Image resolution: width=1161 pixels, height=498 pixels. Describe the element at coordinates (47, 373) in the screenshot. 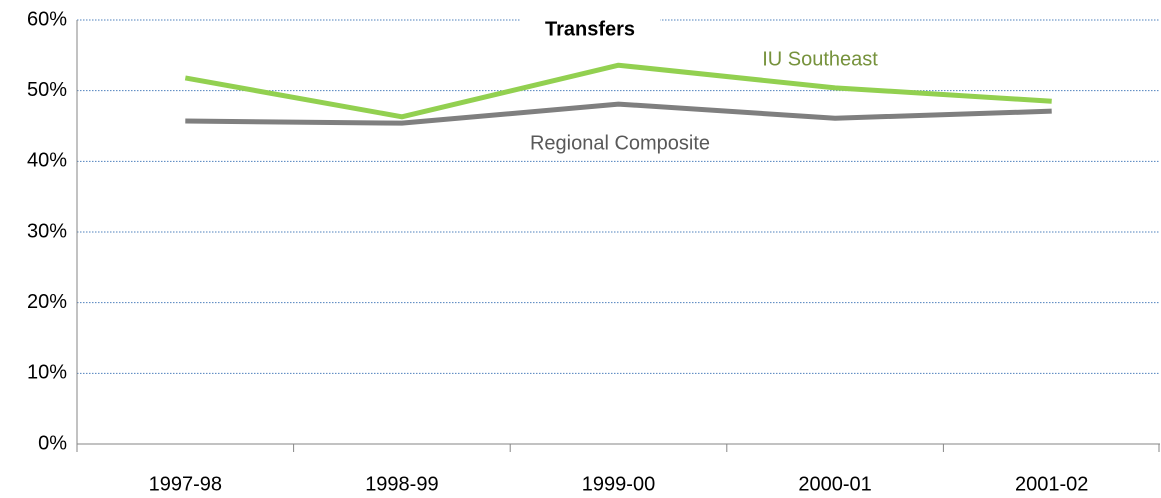

I see `y-tick-label: 10%` at that location.